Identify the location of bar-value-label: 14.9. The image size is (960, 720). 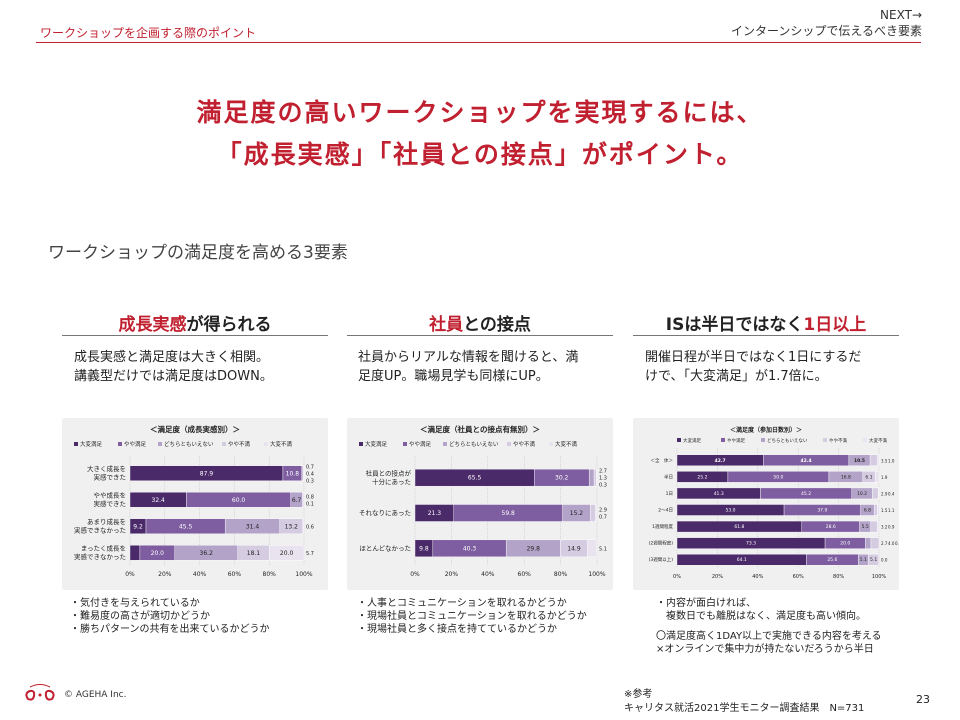
(574, 548).